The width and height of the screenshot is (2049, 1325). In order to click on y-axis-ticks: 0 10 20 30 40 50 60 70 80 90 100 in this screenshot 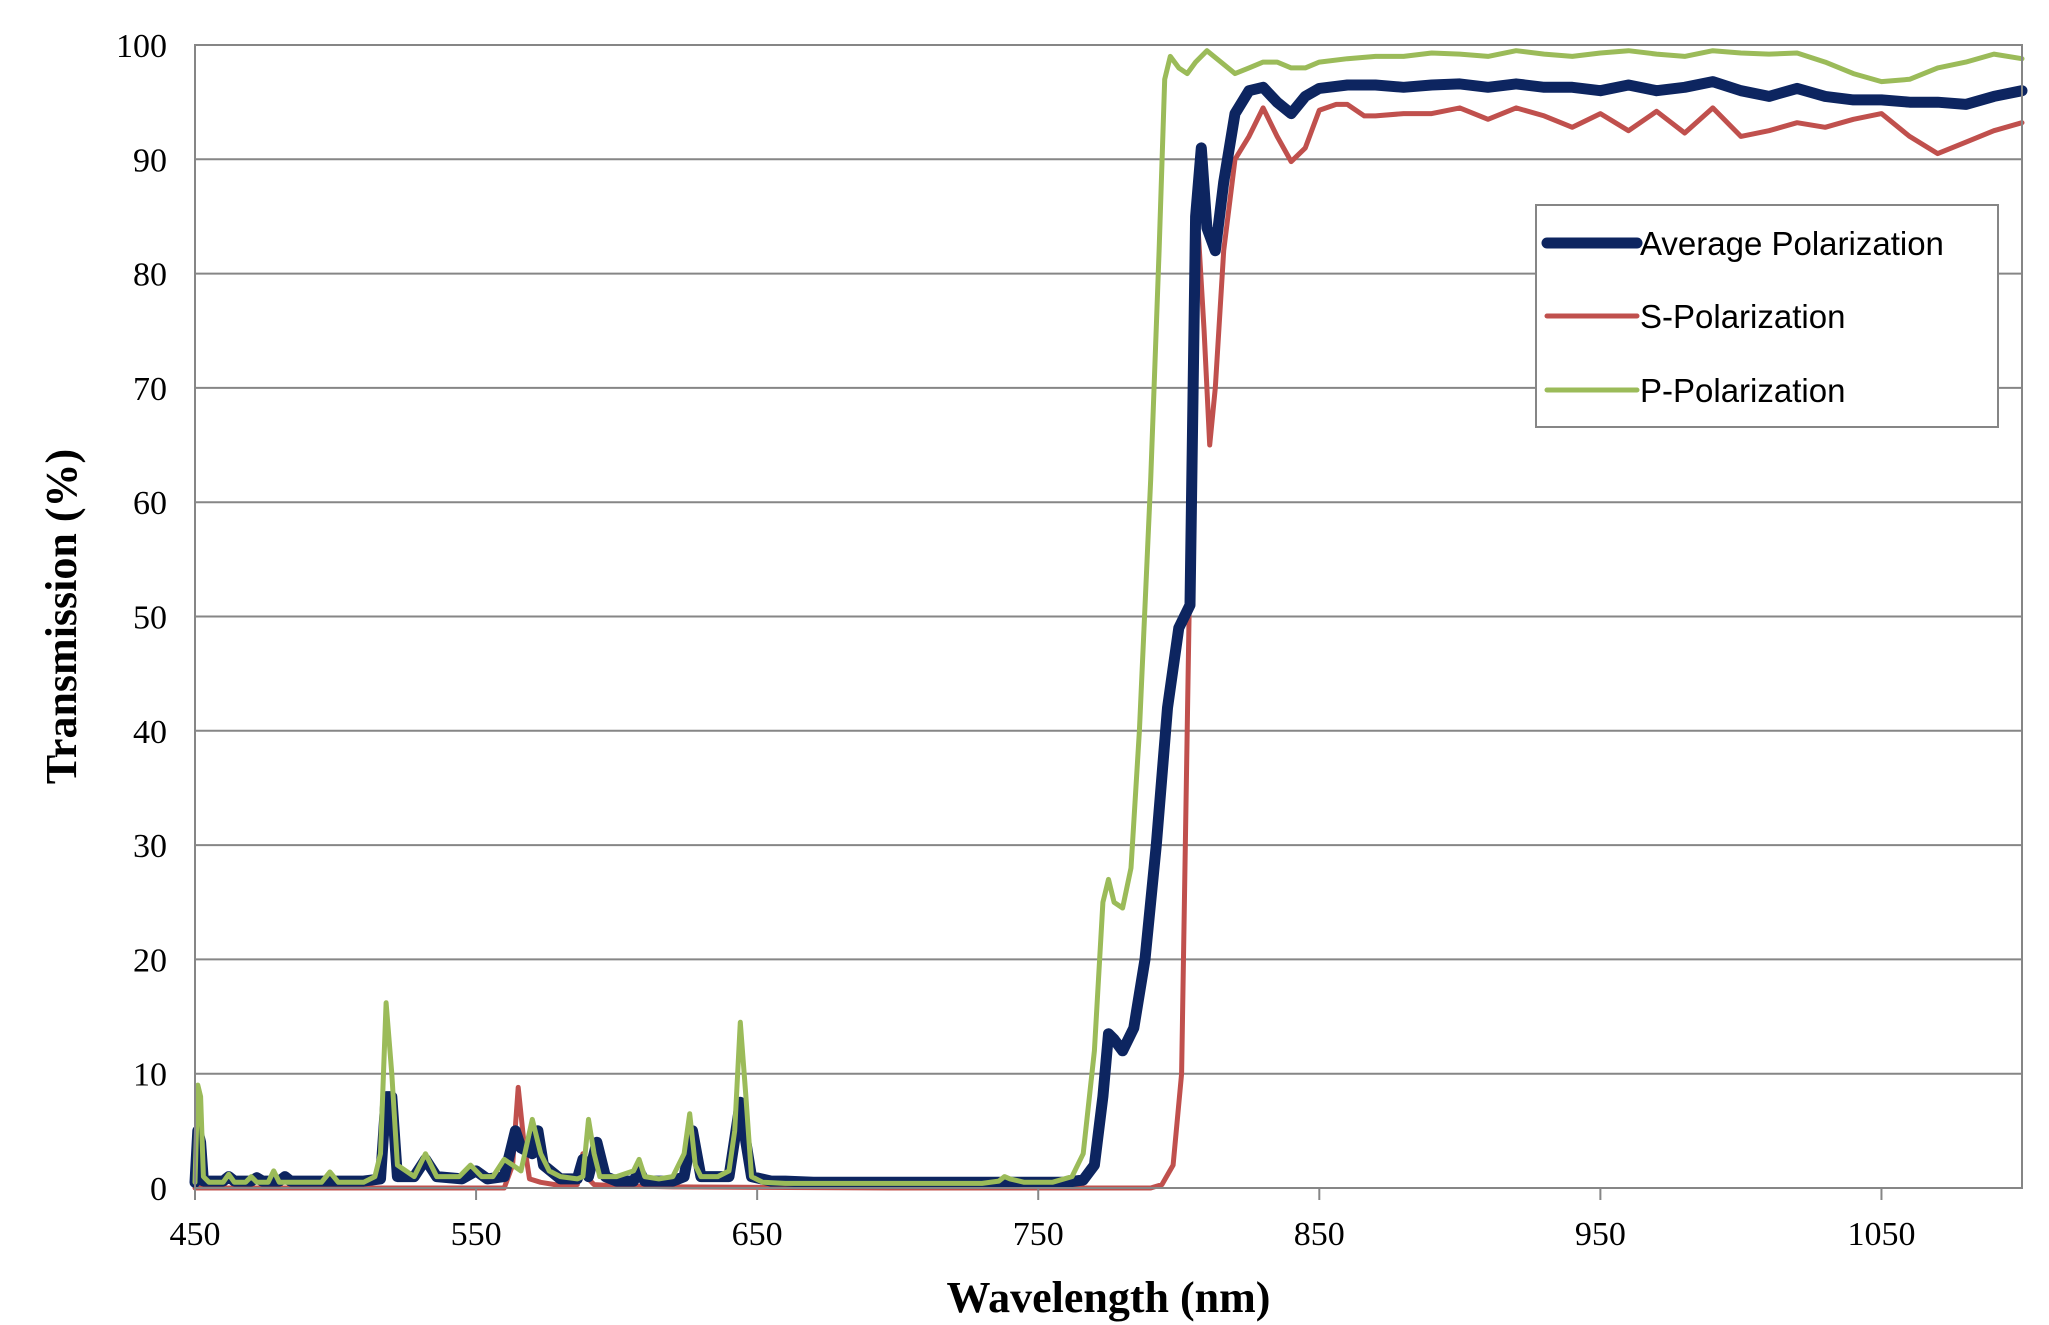, I will do `click(141, 618)`.